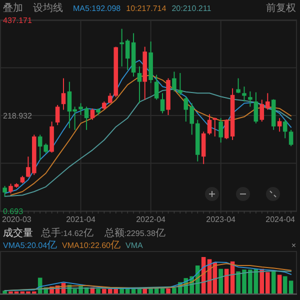 This screenshot has width=300, height=300. I want to click on x-tick-label: 2022-04, so click(151, 219).